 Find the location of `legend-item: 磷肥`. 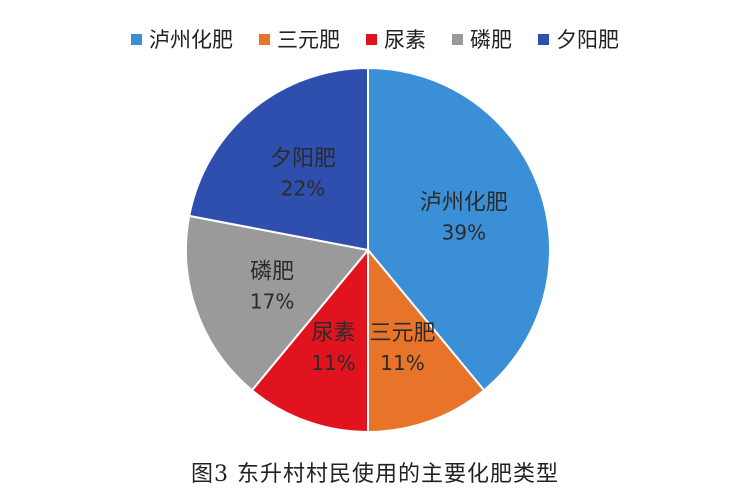

legend-item: 磷肥 is located at coordinates (482, 39).